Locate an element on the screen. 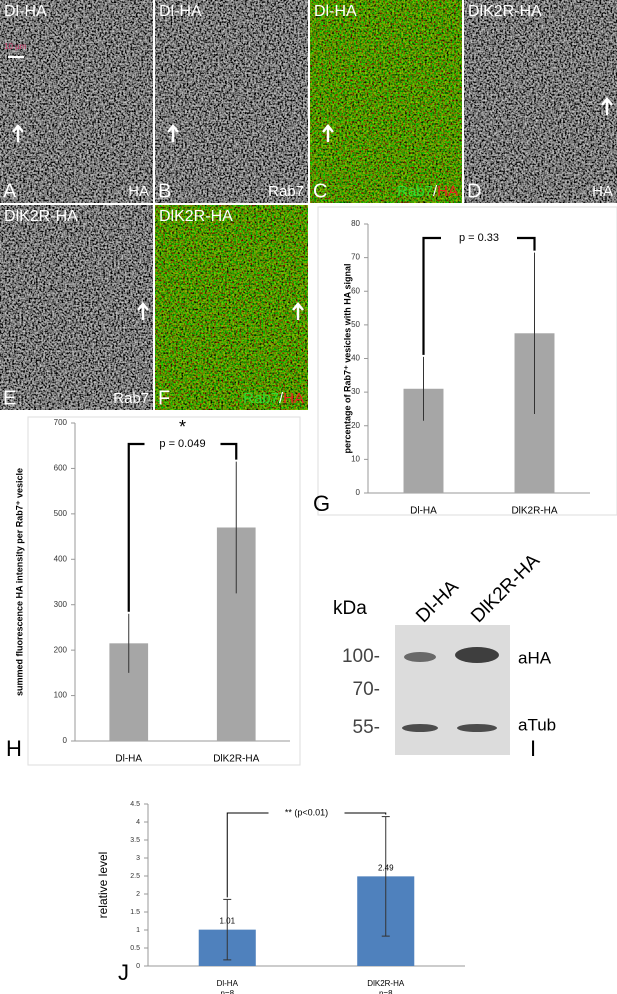 The width and height of the screenshot is (617, 994). panel-letter: H is located at coordinates (14, 748).